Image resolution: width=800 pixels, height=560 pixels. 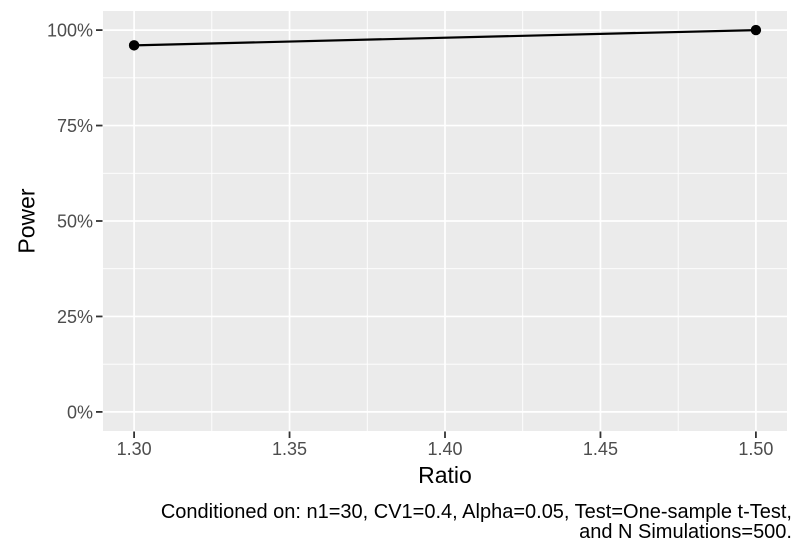 I want to click on x-tick-label: 1.45, so click(x=600, y=449).